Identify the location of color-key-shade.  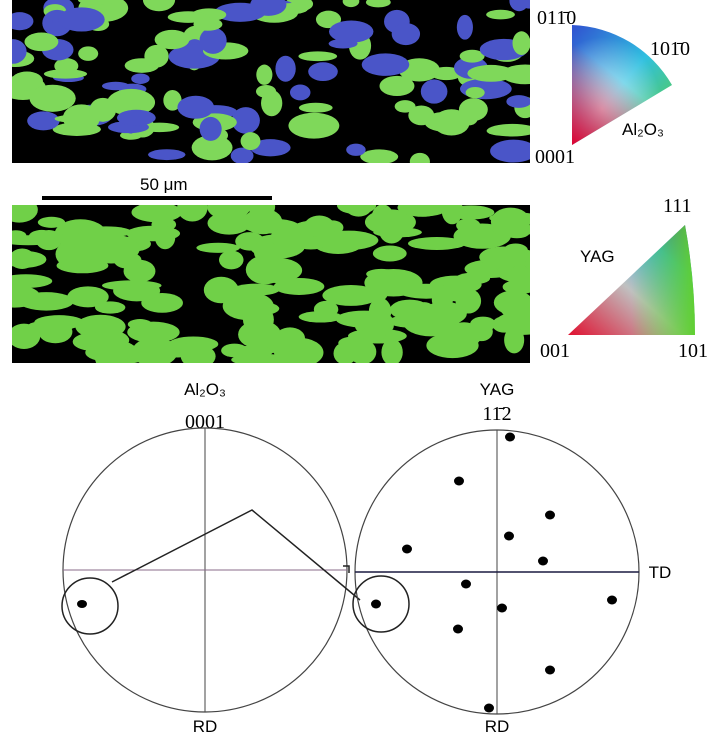
(622, 85).